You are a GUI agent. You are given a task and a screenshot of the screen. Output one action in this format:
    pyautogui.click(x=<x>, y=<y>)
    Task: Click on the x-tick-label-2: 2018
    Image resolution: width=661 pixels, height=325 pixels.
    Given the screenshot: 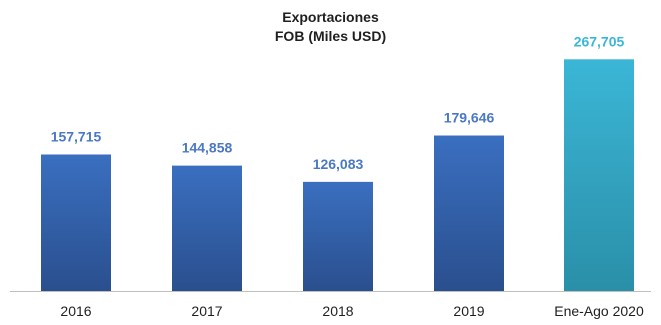 What is the action you would take?
    pyautogui.click(x=337, y=311)
    